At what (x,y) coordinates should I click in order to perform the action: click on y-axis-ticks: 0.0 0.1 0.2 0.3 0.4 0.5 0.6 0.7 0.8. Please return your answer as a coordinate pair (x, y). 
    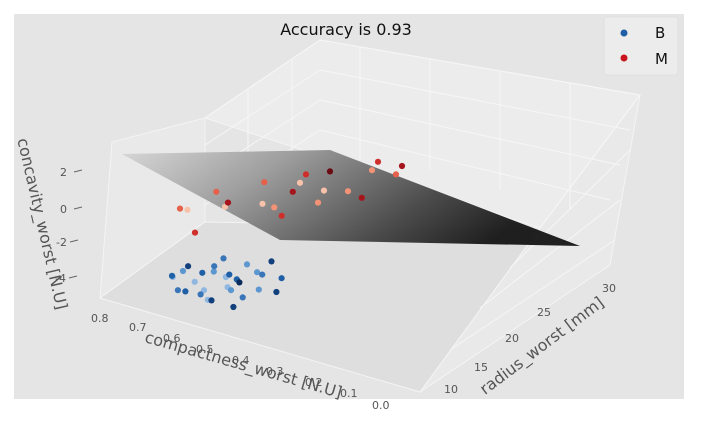
    Looking at the image, I should click on (240, 362).